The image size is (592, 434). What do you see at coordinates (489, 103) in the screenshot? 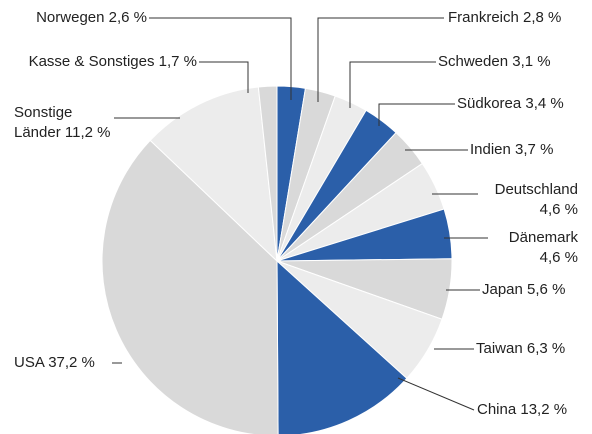
I see `category-name: Südkorea` at bounding box center [489, 103].